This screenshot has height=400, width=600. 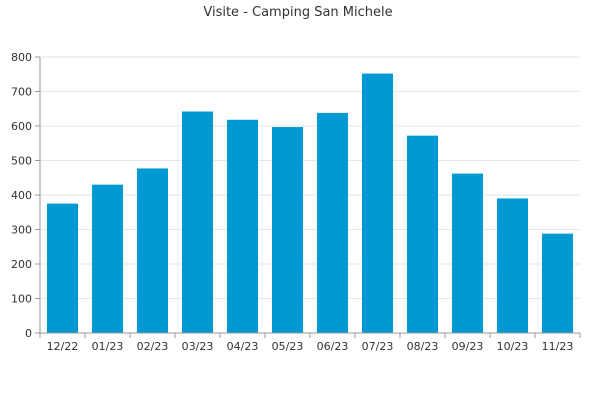 I want to click on y-tick-label: 600, so click(x=21, y=126).